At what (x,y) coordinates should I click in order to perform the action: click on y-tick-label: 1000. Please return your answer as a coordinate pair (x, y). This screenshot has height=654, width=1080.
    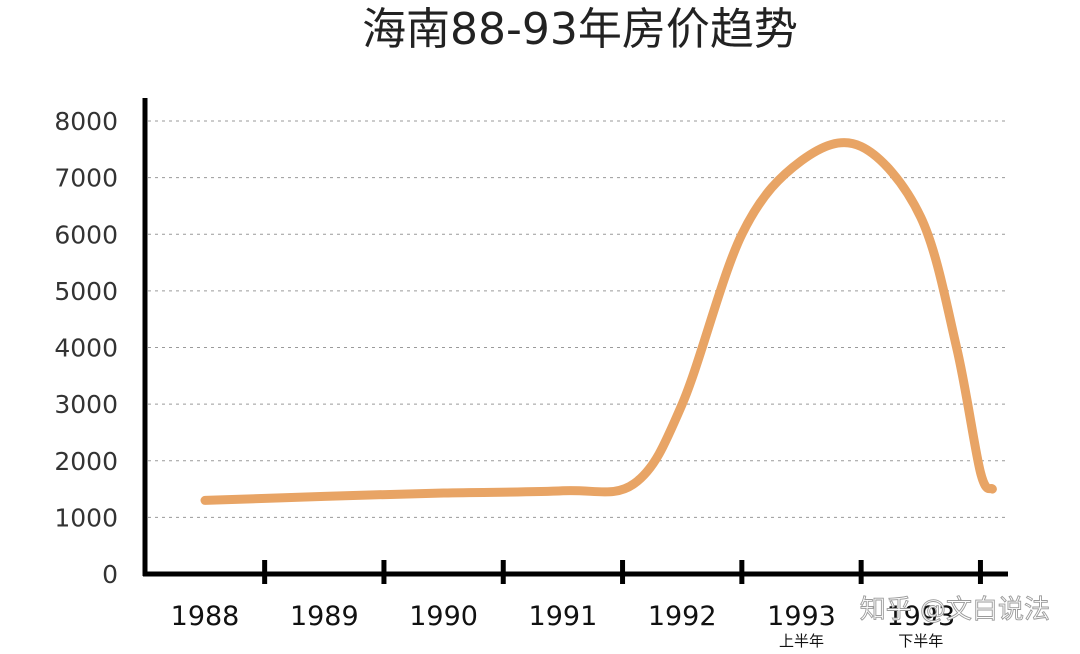
    Looking at the image, I should click on (86, 517).